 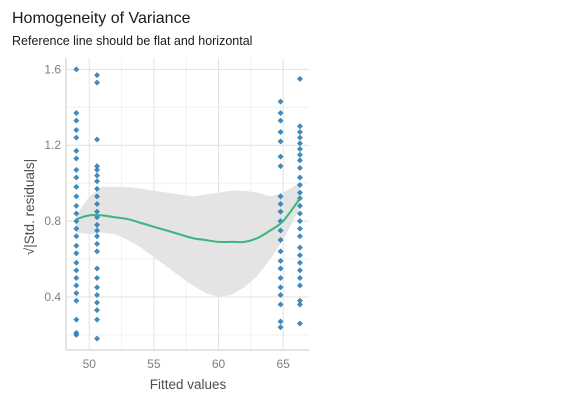 What do you see at coordinates (52, 145) in the screenshot?
I see `y-tick-label: 1.2` at bounding box center [52, 145].